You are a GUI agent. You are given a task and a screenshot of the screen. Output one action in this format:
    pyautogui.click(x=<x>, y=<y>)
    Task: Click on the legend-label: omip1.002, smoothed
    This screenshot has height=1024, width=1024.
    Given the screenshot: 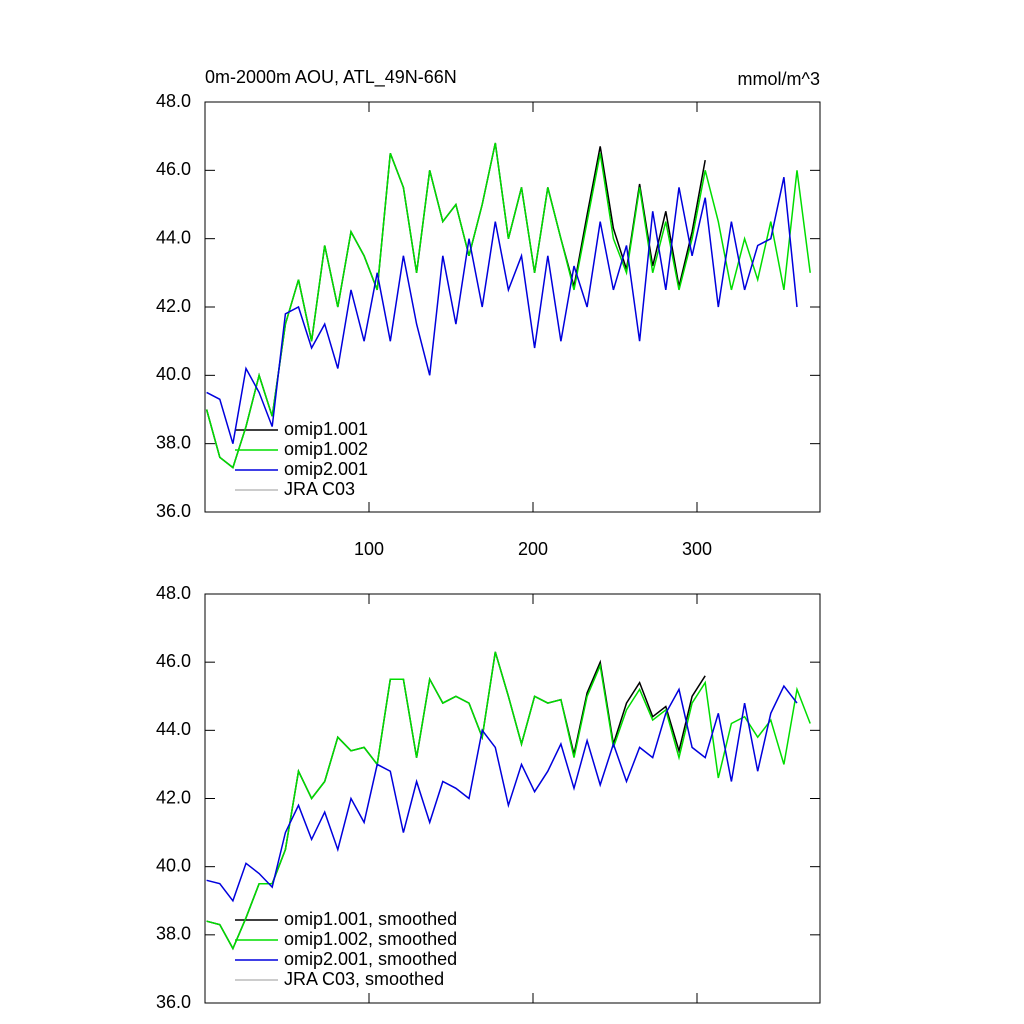 What is the action you would take?
    pyautogui.click(x=370, y=939)
    